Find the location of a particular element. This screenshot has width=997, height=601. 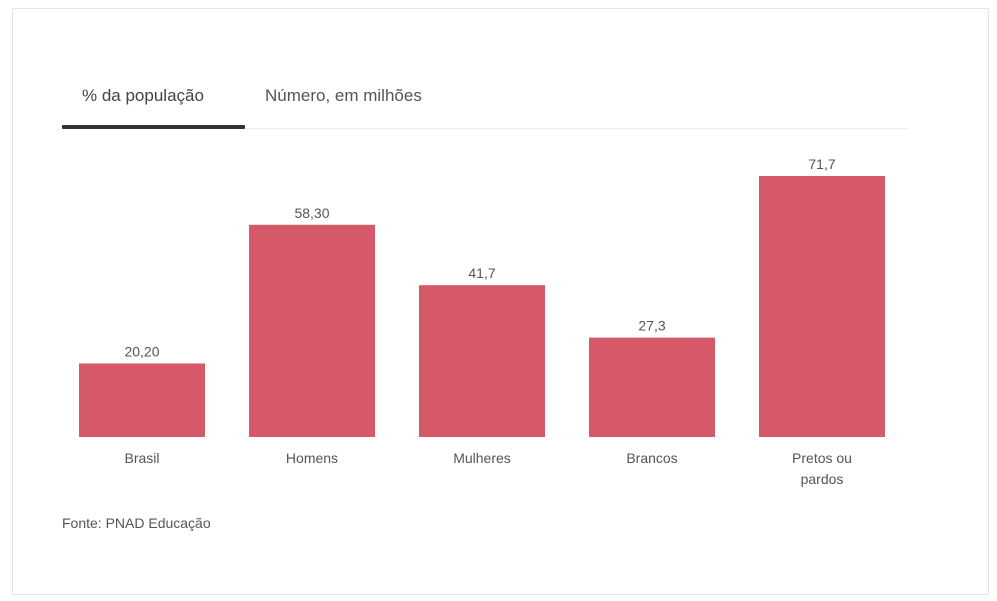

bar-mulheres is located at coordinates (482, 361).